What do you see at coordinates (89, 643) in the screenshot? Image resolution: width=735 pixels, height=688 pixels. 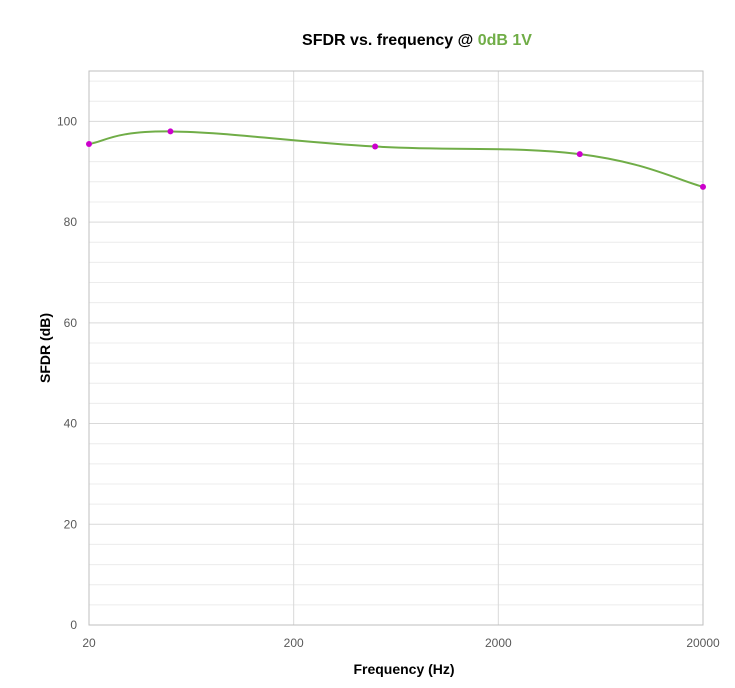 I see `x-tick-label: 20` at bounding box center [89, 643].